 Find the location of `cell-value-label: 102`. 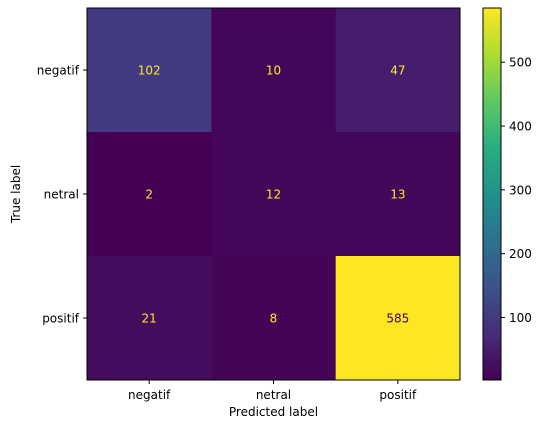

cell-value-label: 102 is located at coordinates (149, 71).